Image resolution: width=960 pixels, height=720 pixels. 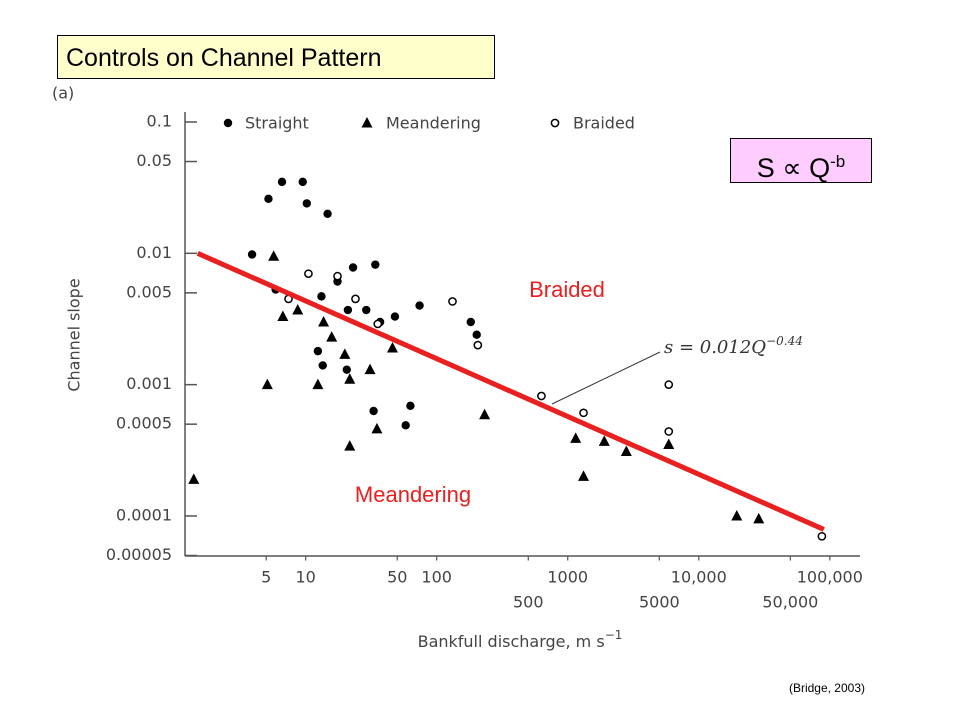 I want to click on x-axis-label: Bankfull discharge, m s−1, so click(x=520, y=639).